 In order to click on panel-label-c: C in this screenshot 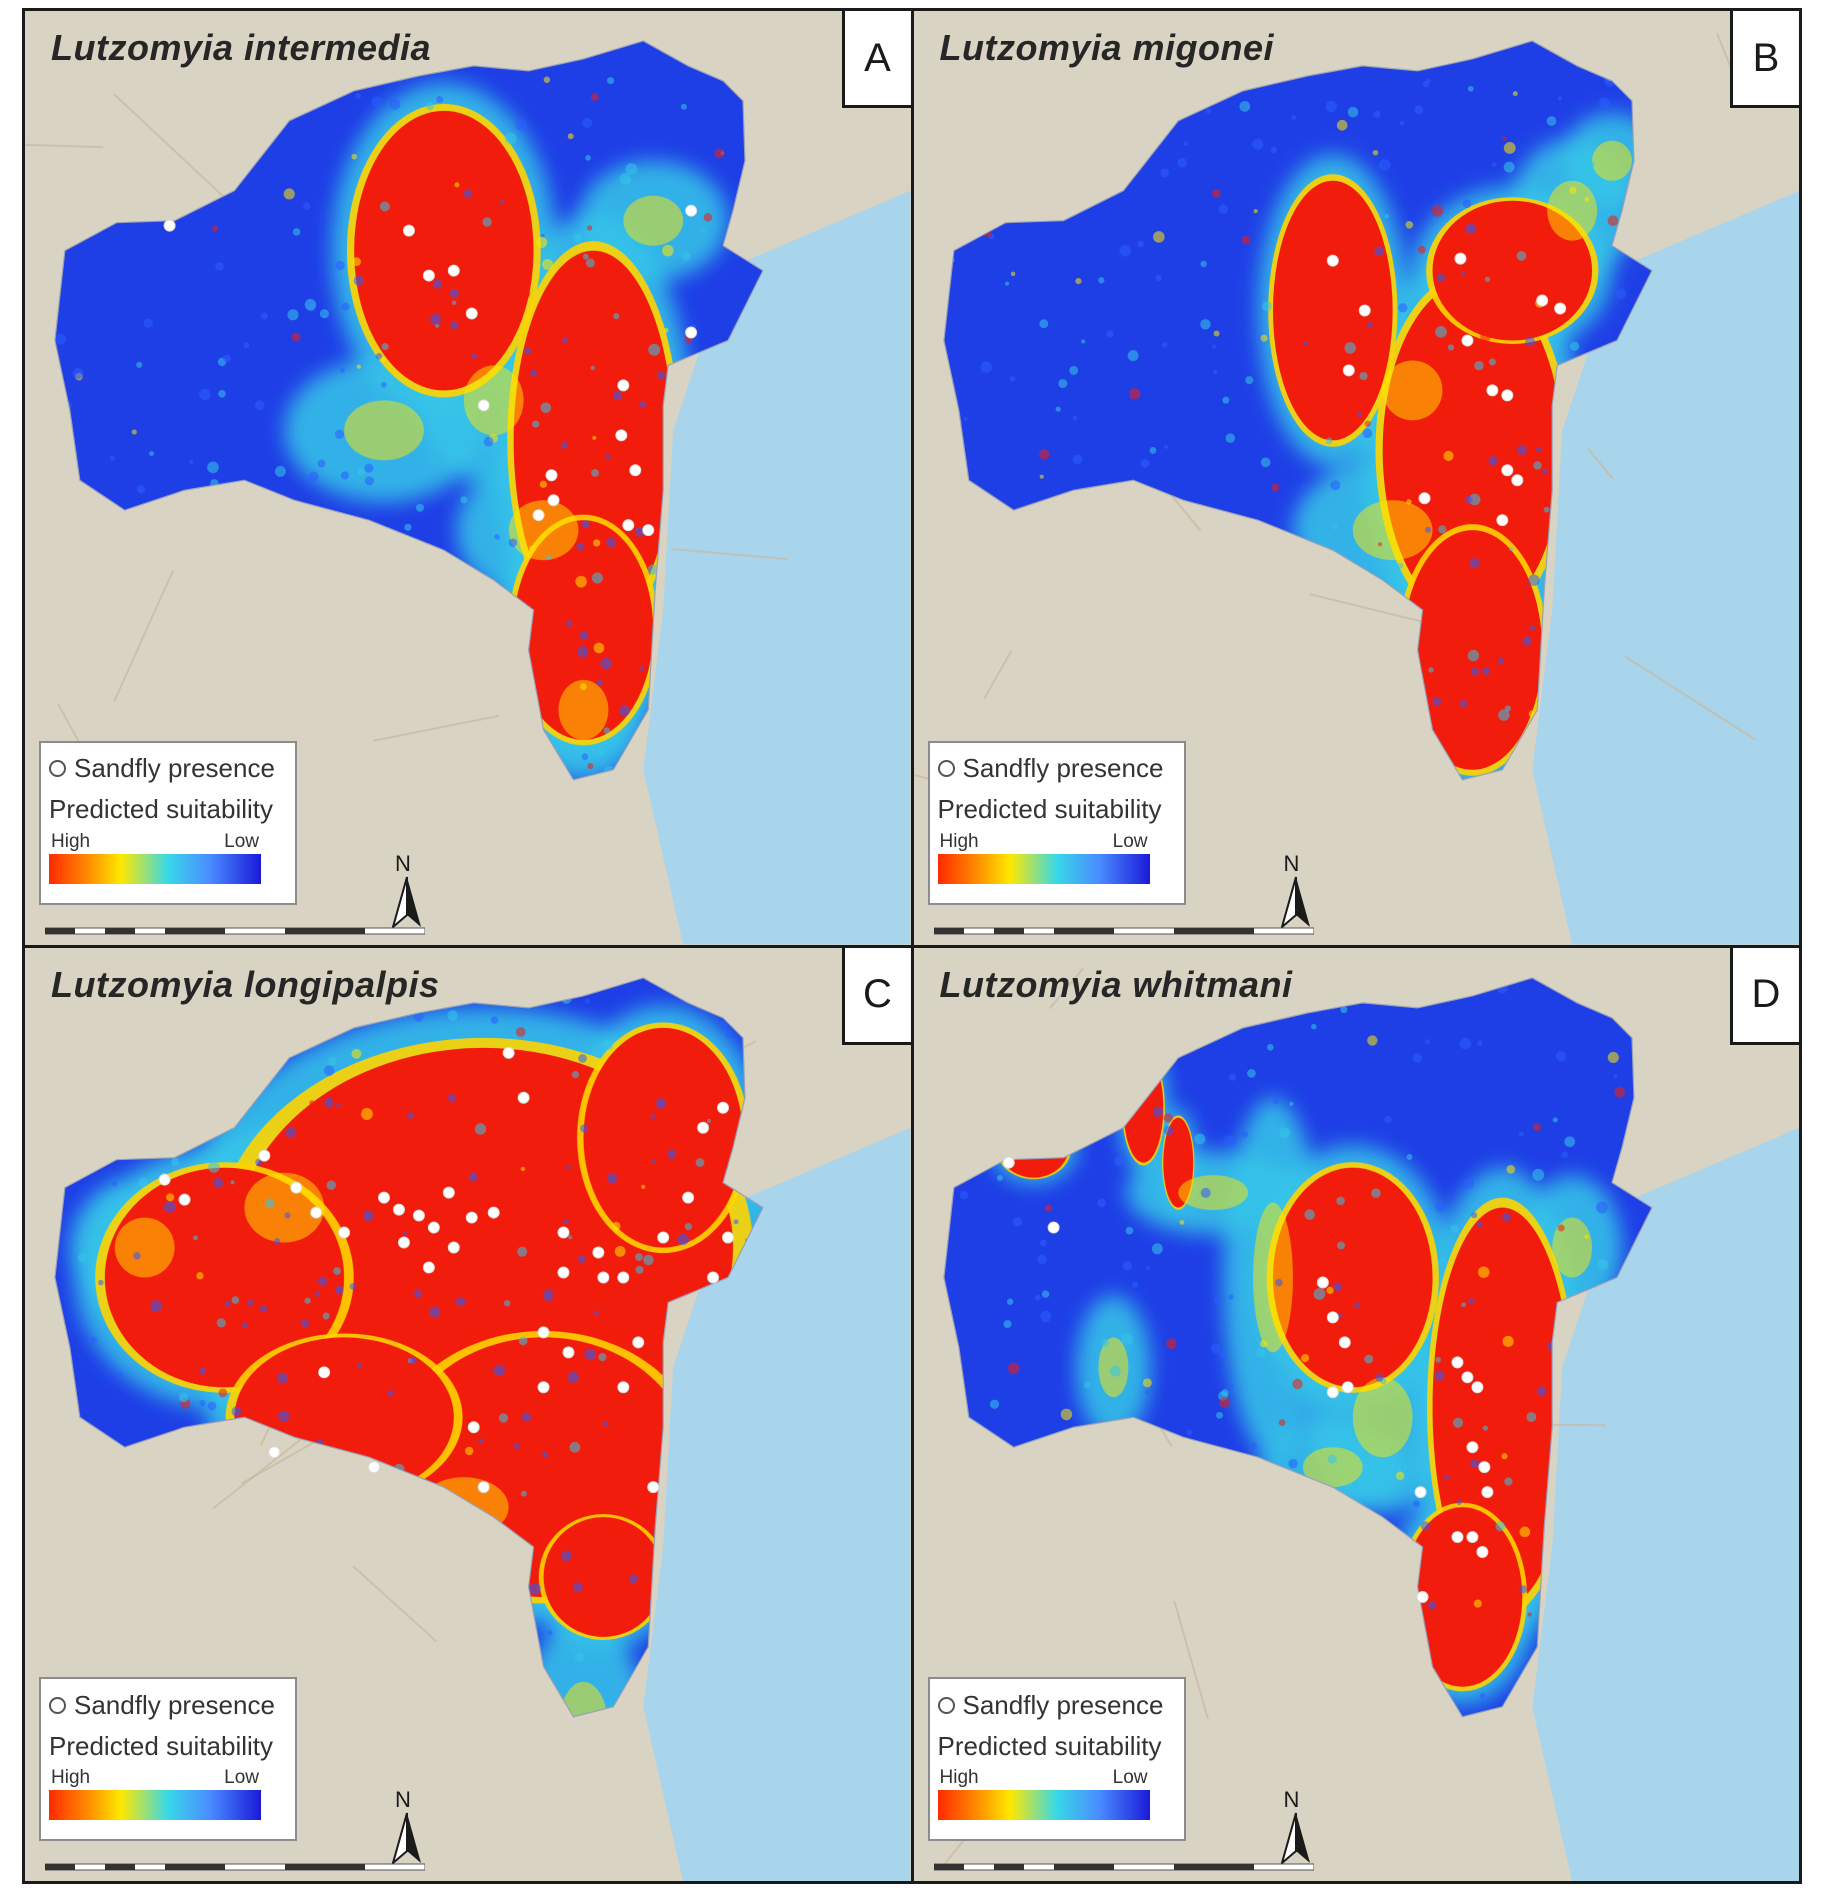, I will do `click(876, 996)`.